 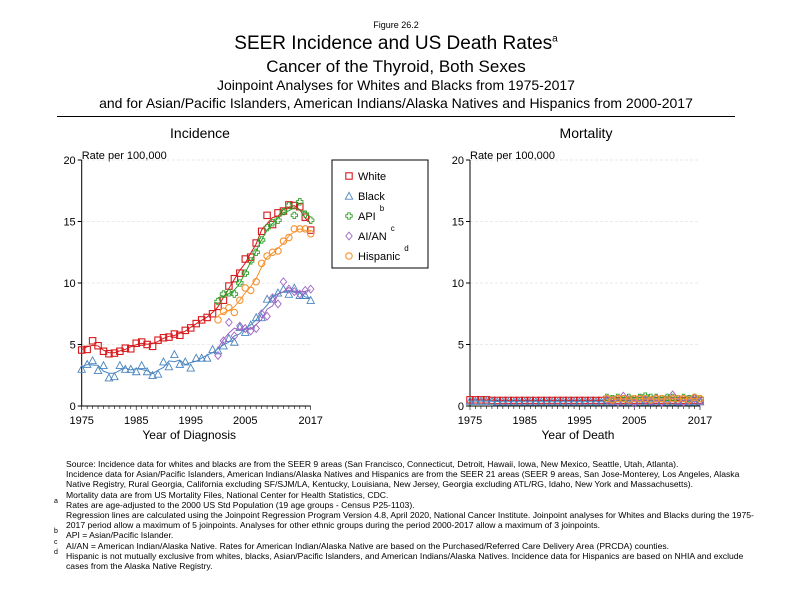 I want to click on footnote-text: API = Asian/Pacific Islander., so click(x=120, y=535).